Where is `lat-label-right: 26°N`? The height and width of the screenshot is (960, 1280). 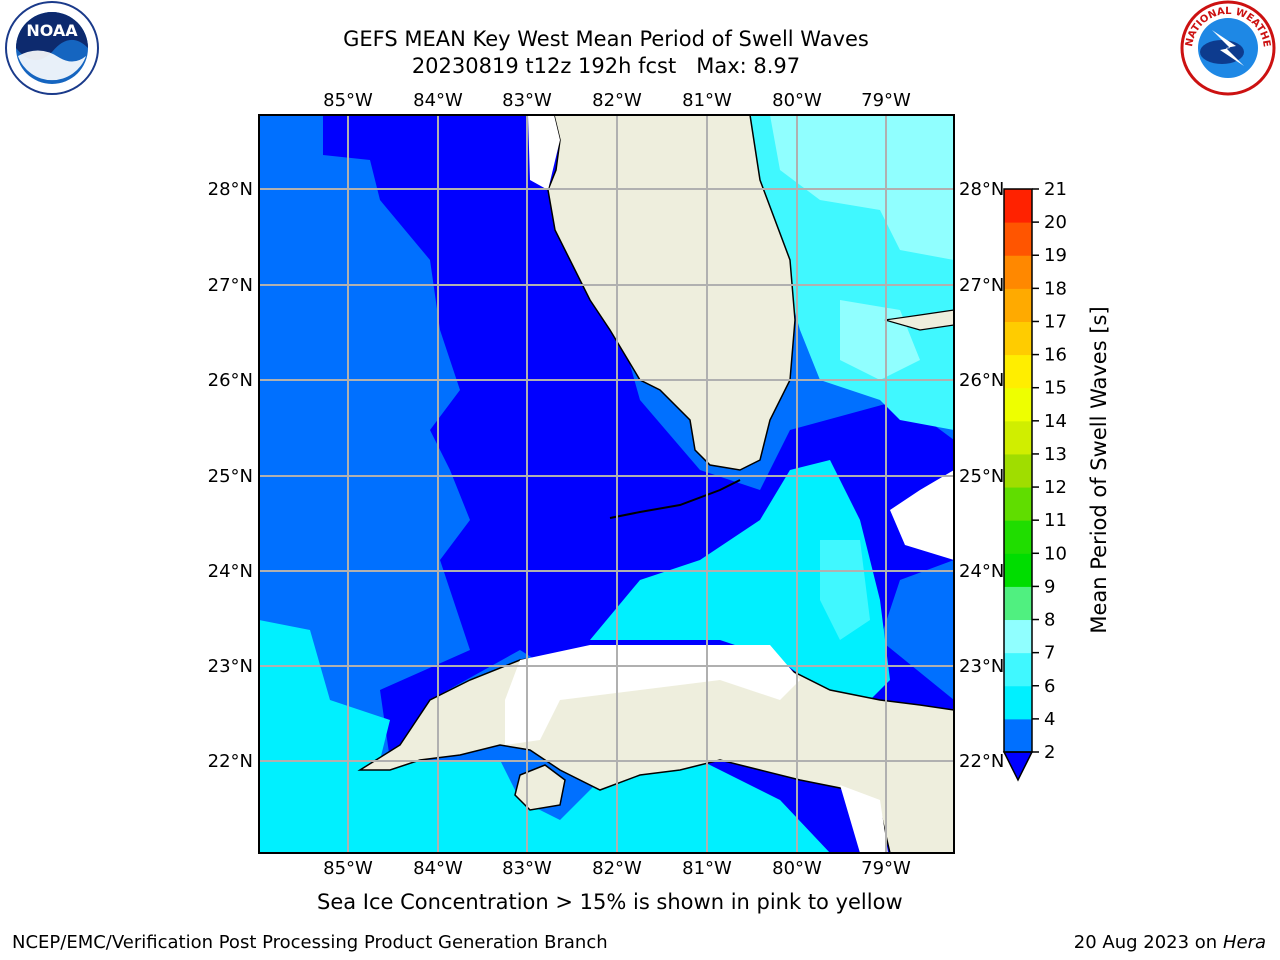
lat-label-right: 26°N is located at coordinates (981, 380).